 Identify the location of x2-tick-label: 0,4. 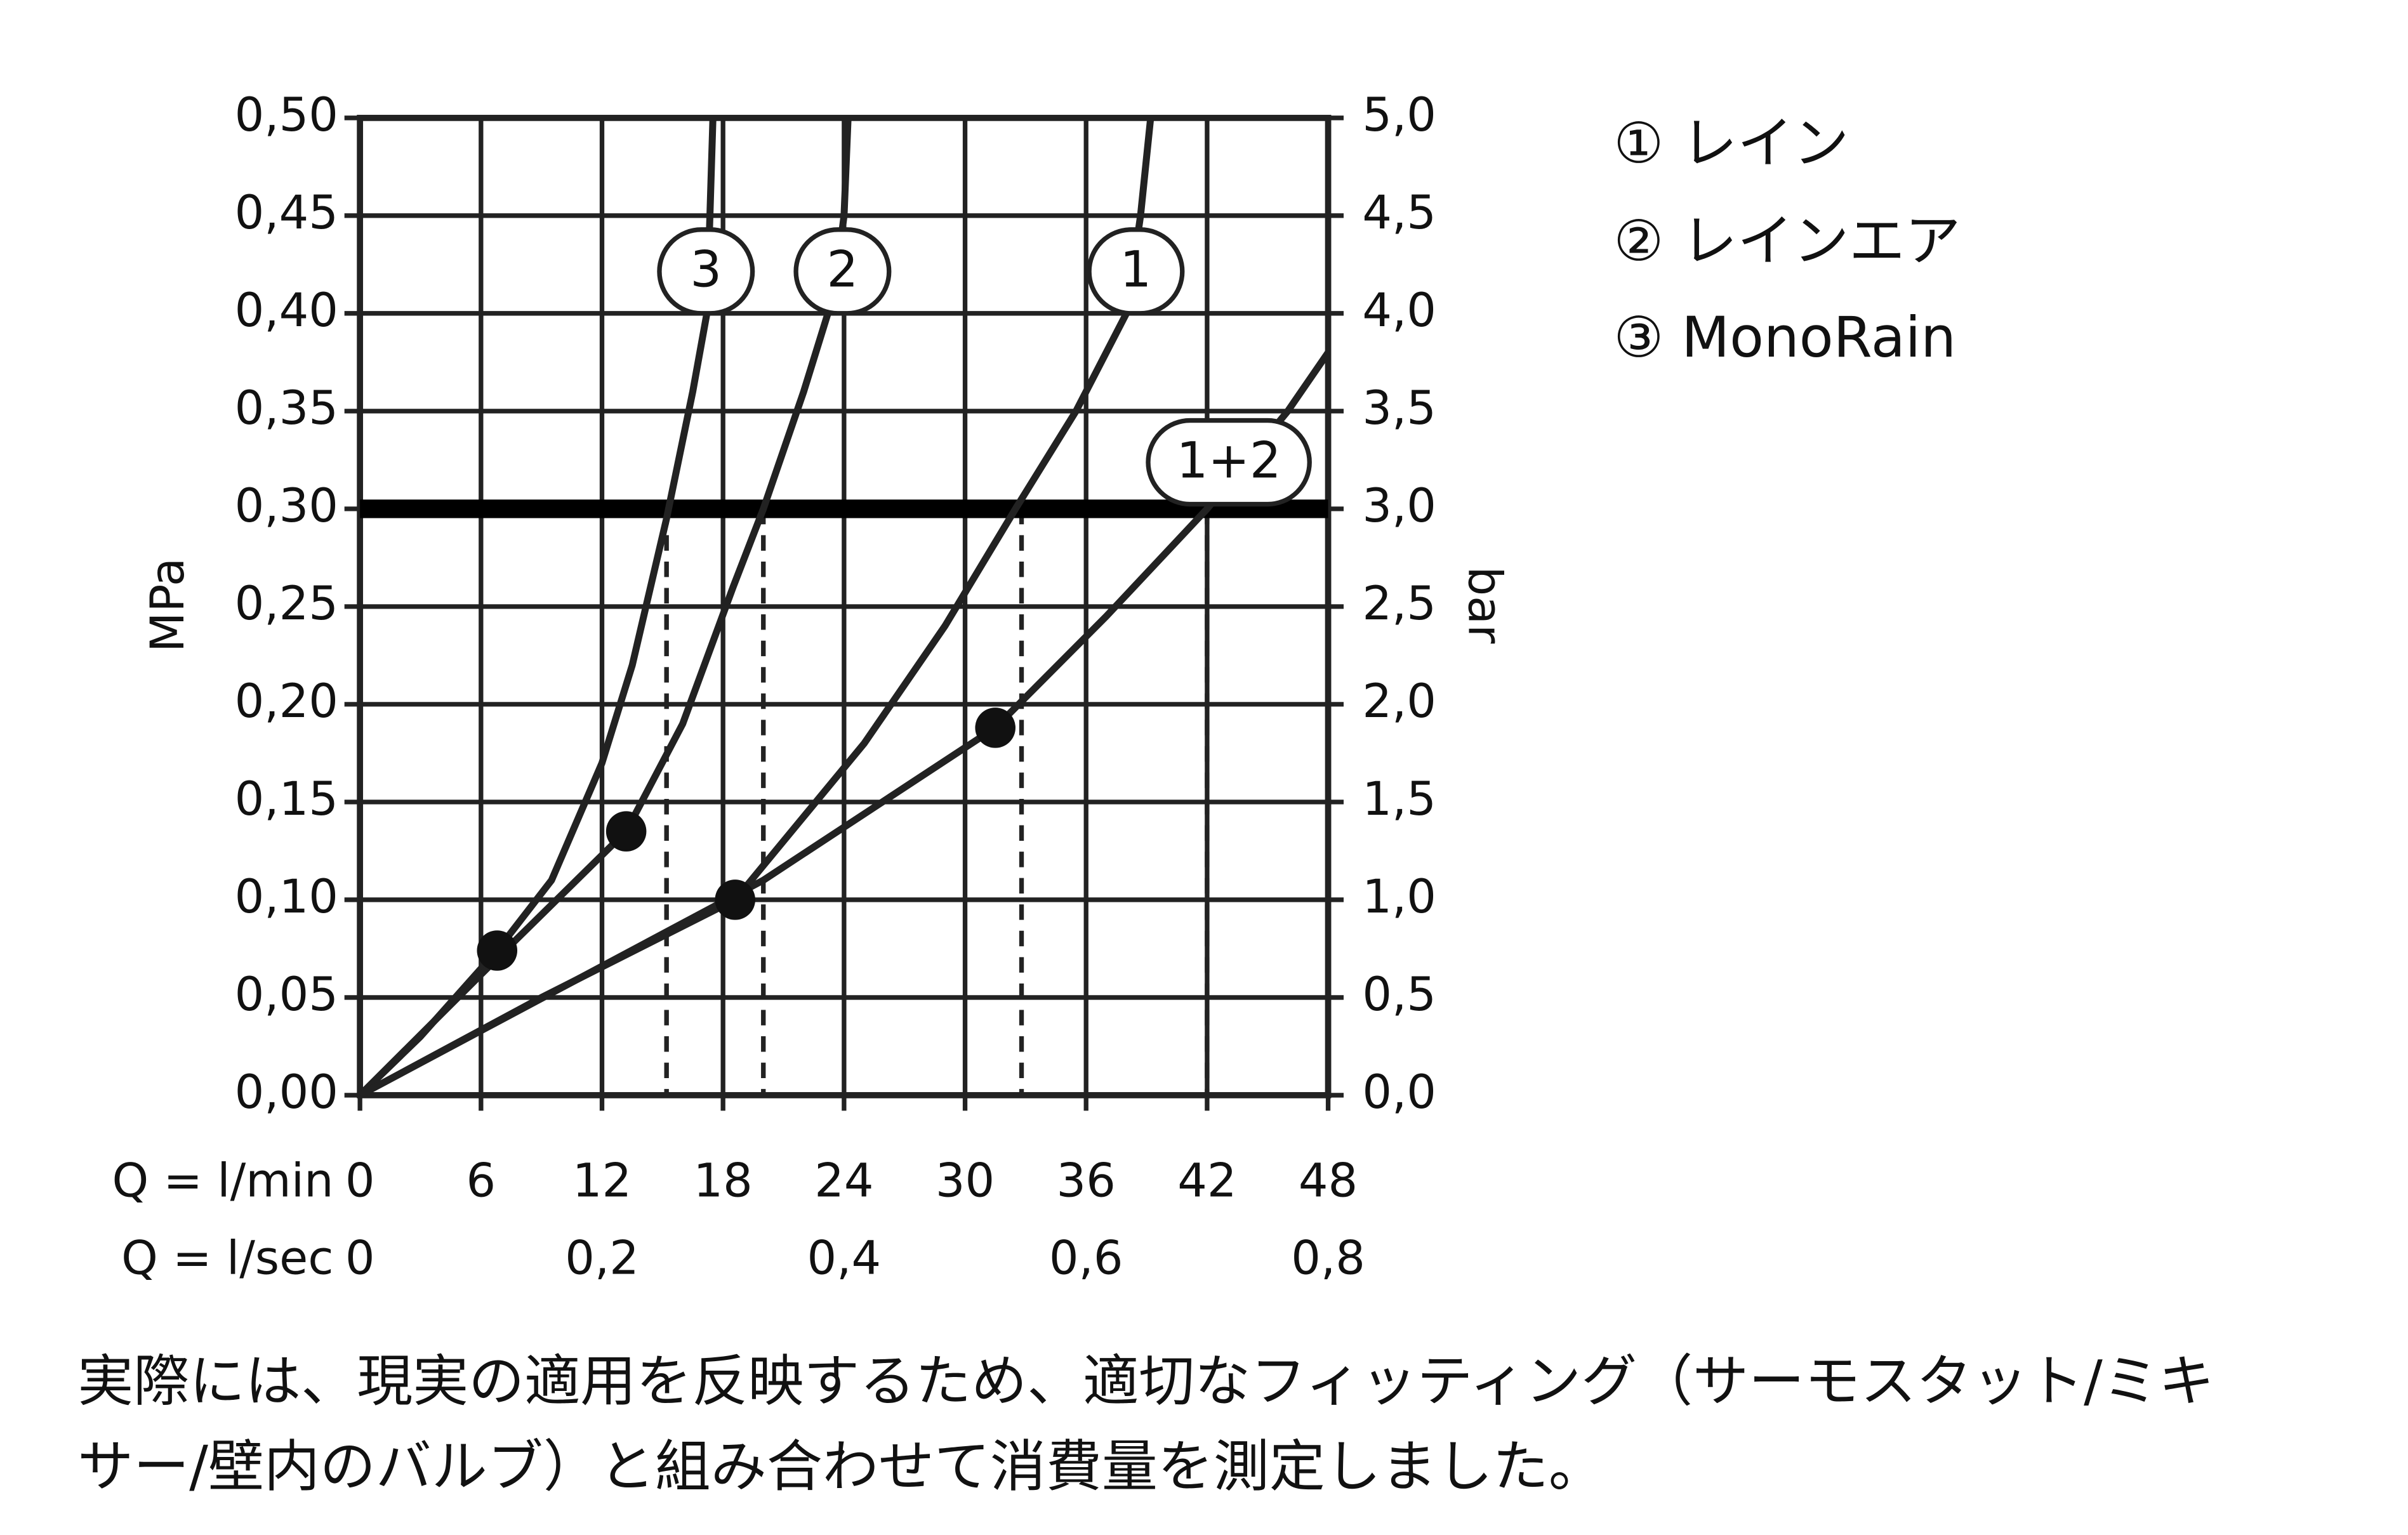
(844, 1259).